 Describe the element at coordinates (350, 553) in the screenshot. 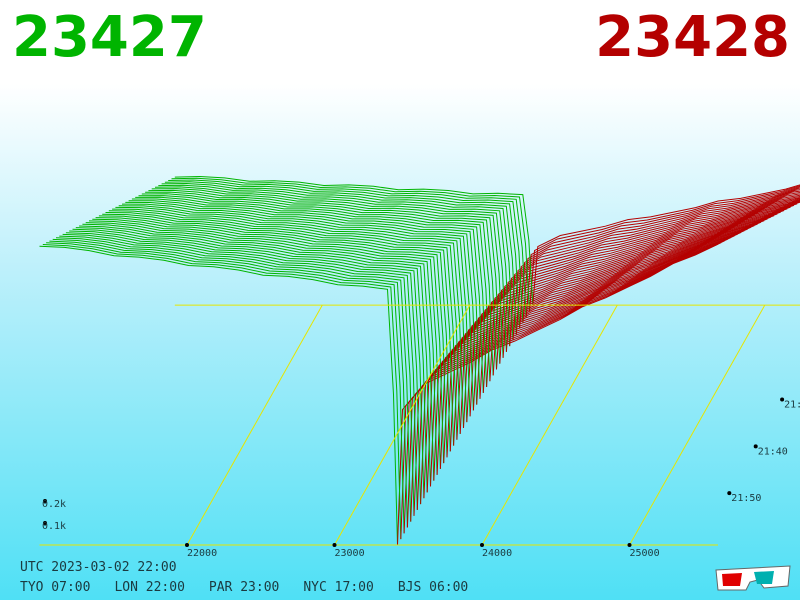

I see `price-tick-label: 23000` at that location.